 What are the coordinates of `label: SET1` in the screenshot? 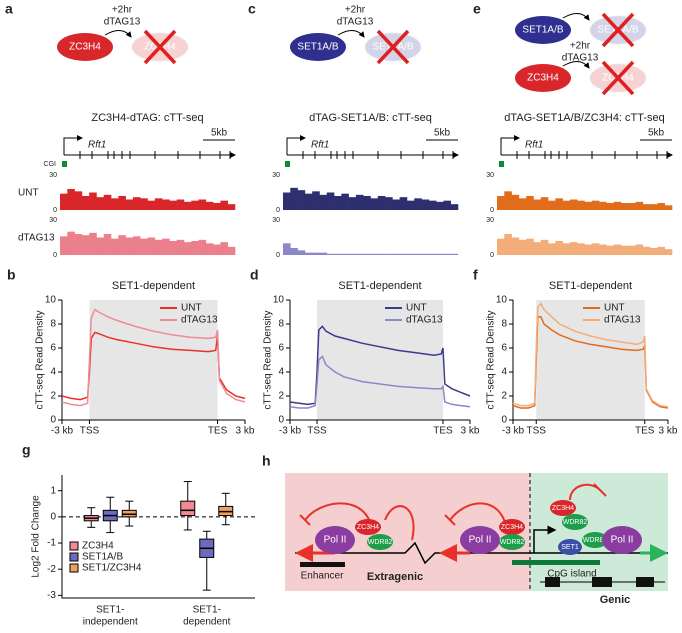 It's located at (570, 547).